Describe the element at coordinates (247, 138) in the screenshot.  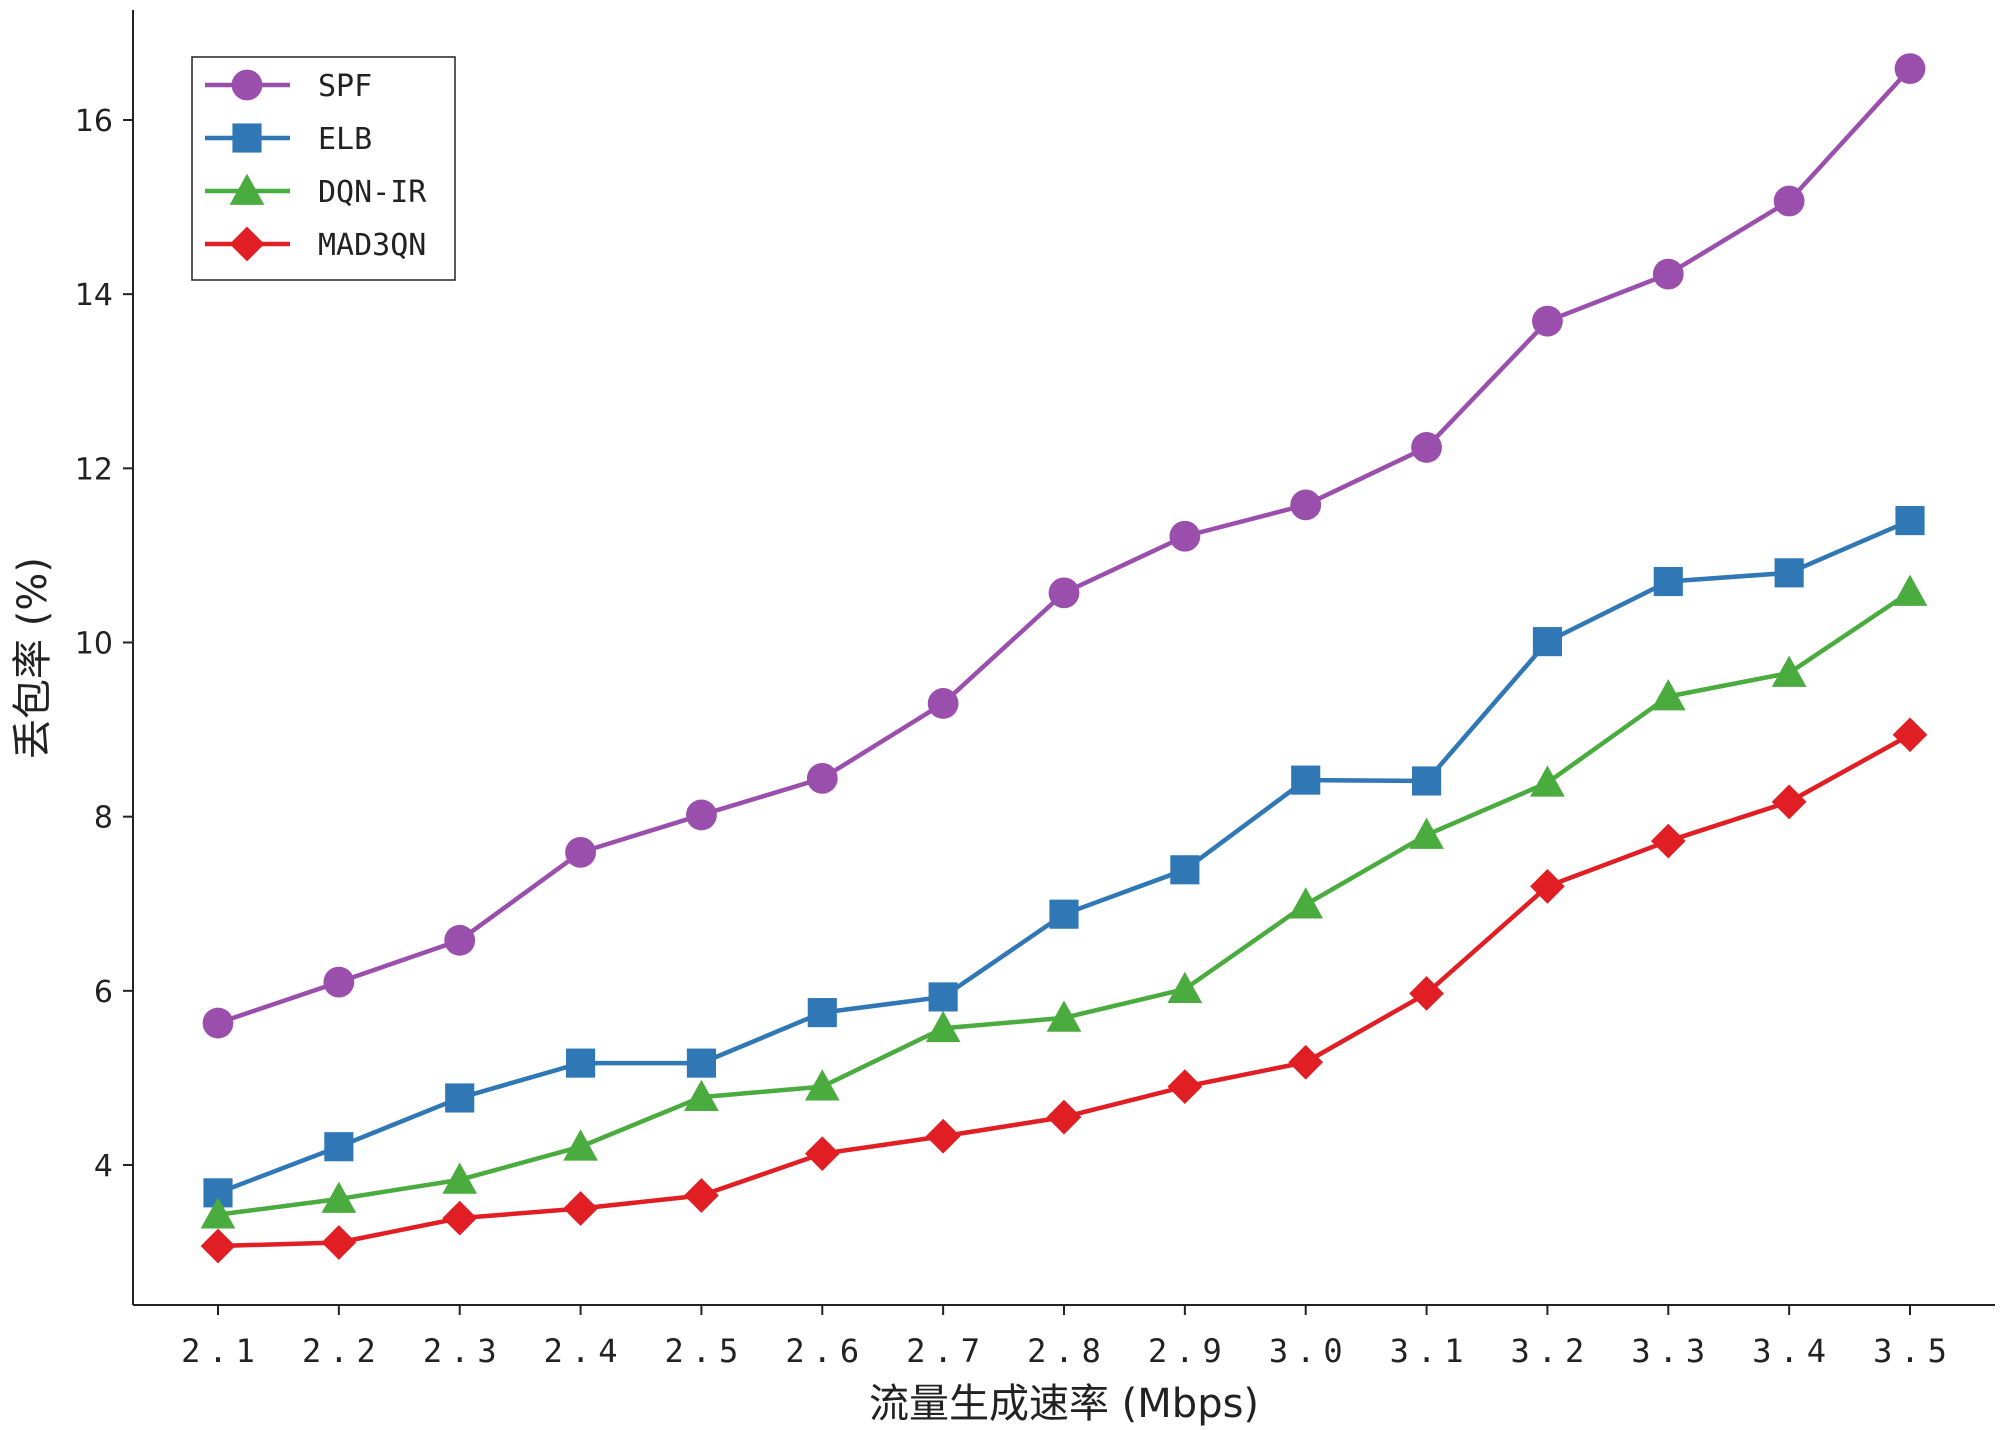
I see `legend-marker-elb` at that location.